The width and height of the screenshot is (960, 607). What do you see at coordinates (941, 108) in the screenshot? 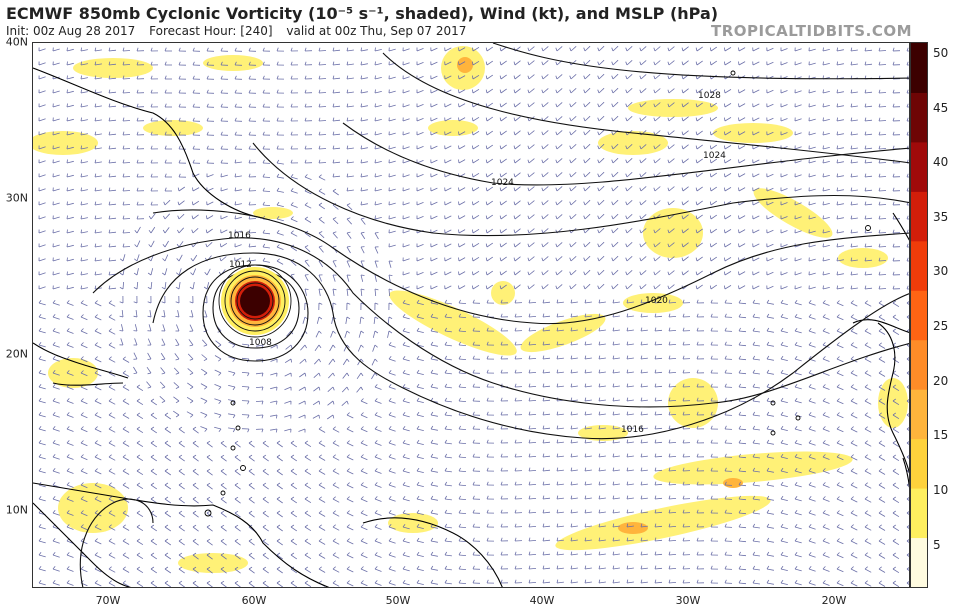
I see `colorbar-label-45: 45` at bounding box center [941, 108].